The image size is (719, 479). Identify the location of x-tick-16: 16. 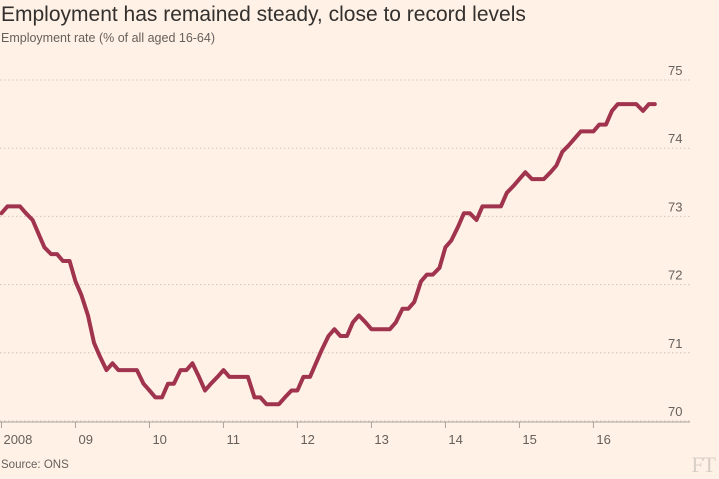
(603, 439).